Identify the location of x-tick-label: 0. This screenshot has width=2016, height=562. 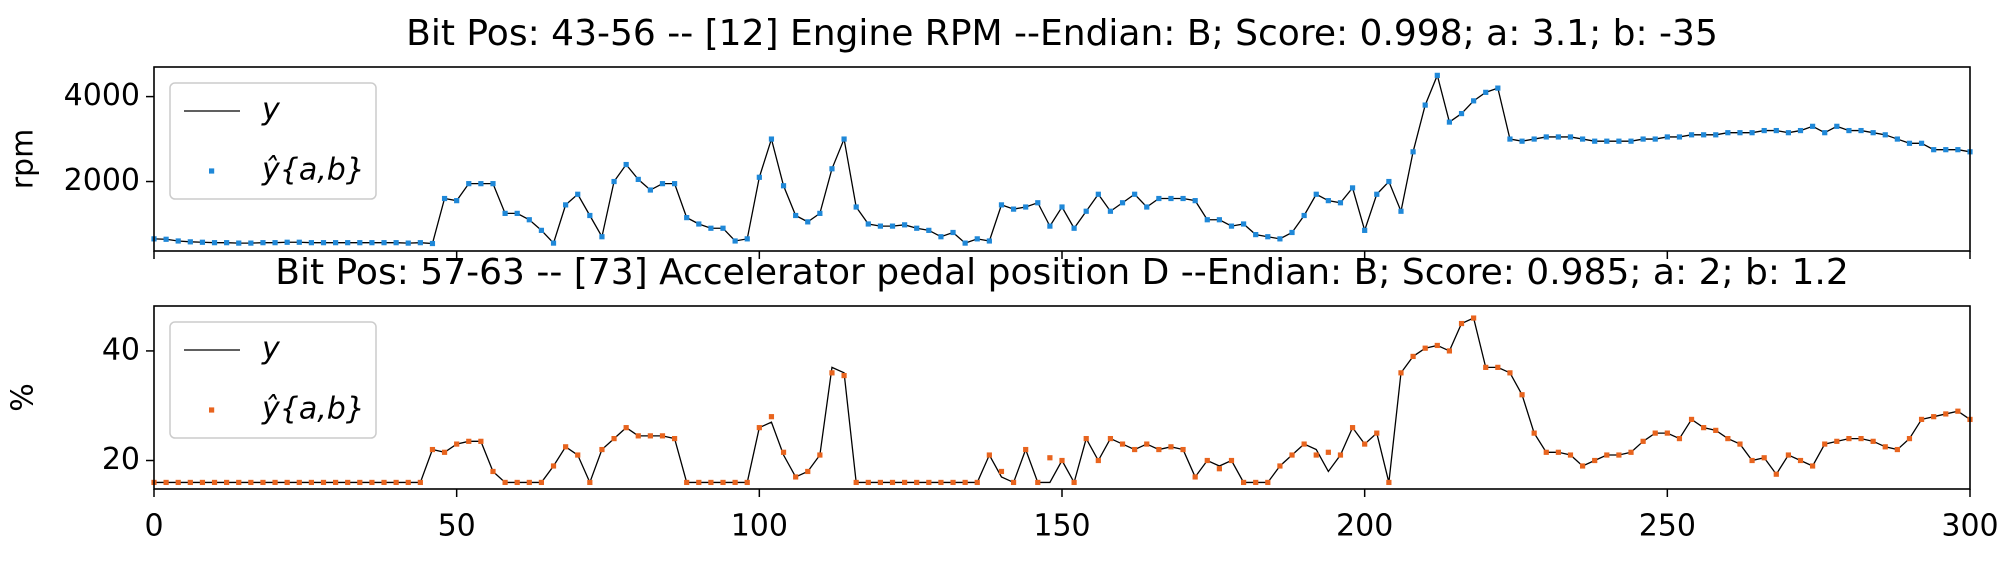
(153, 526).